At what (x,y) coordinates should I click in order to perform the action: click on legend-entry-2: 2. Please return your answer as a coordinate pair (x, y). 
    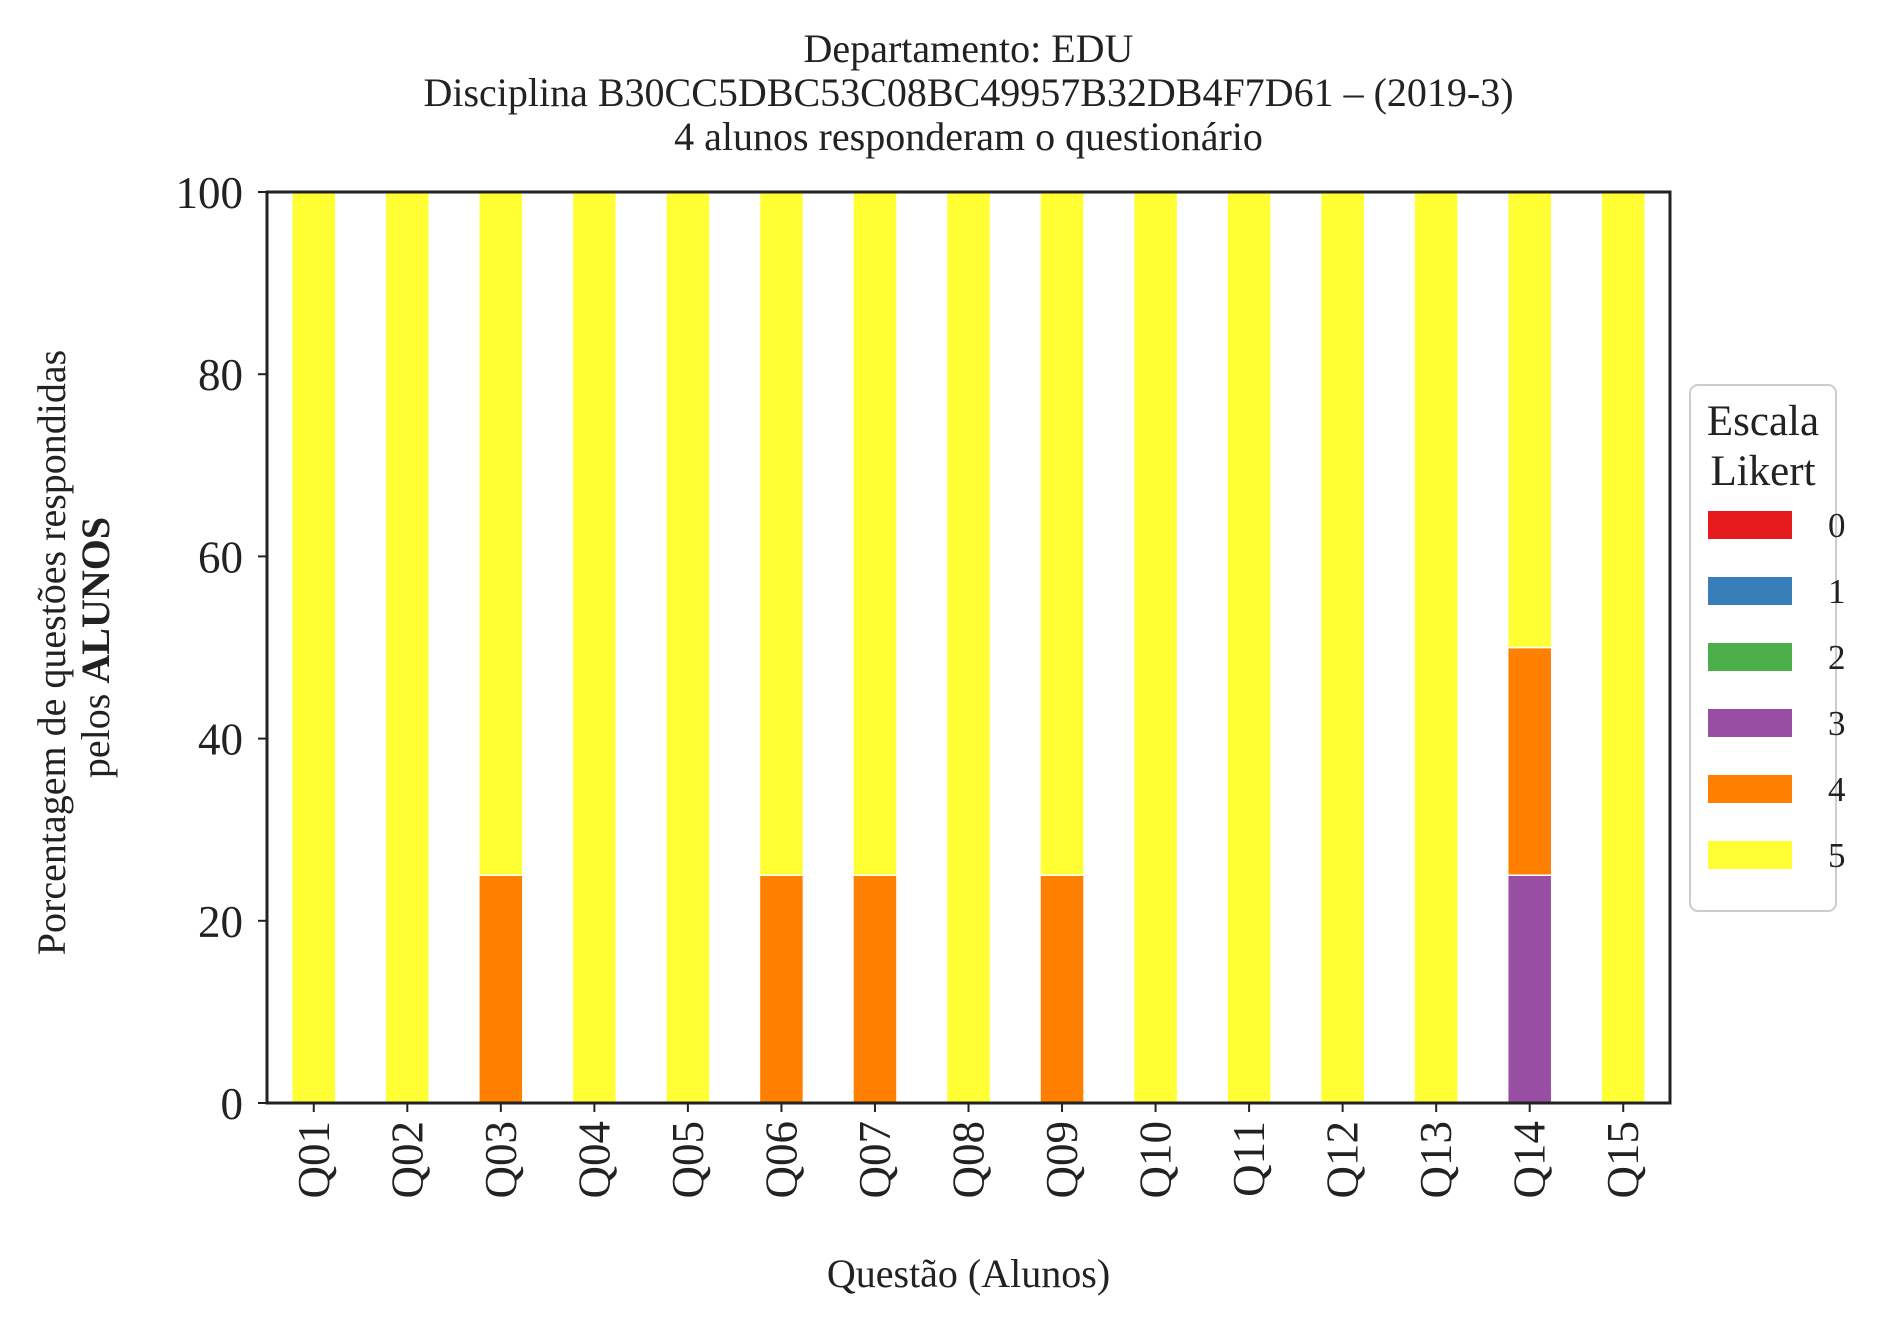
    Looking at the image, I should click on (1837, 657).